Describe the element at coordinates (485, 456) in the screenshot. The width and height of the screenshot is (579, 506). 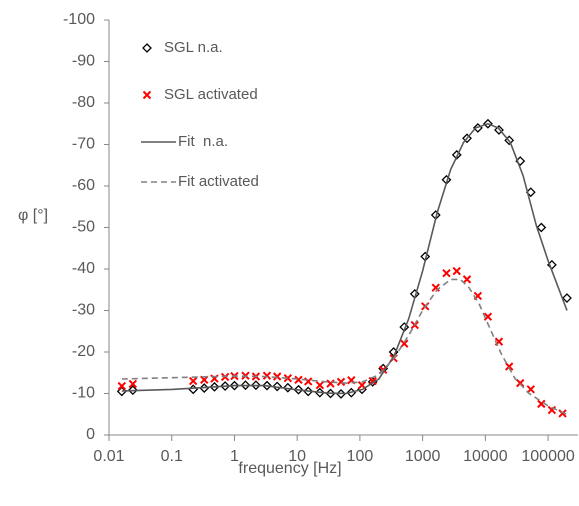
I see `x-tick-label: 10000` at that location.